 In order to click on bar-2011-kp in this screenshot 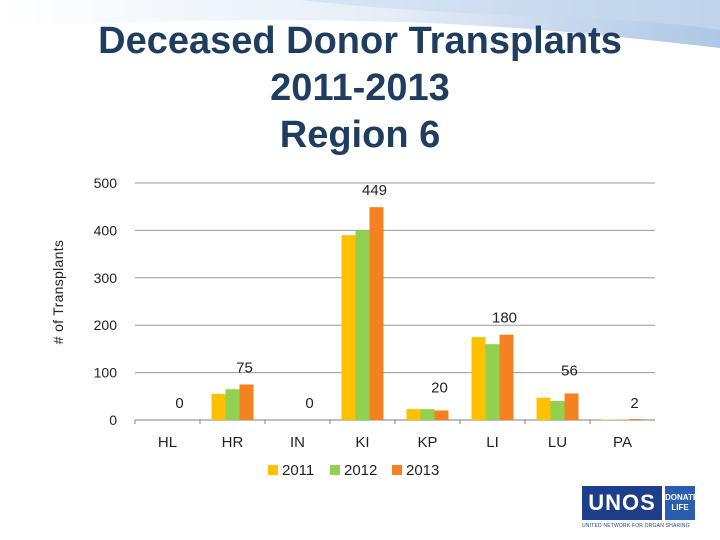, I will do `click(413, 414)`.